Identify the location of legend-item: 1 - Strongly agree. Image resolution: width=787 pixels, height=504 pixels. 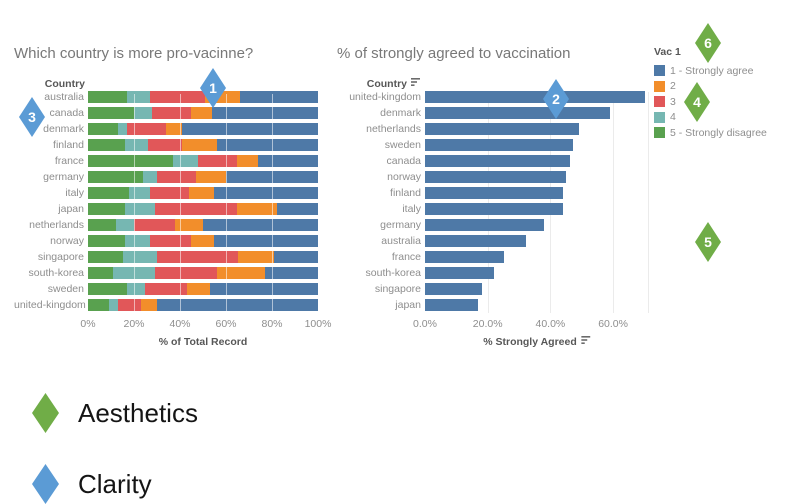
(710, 71).